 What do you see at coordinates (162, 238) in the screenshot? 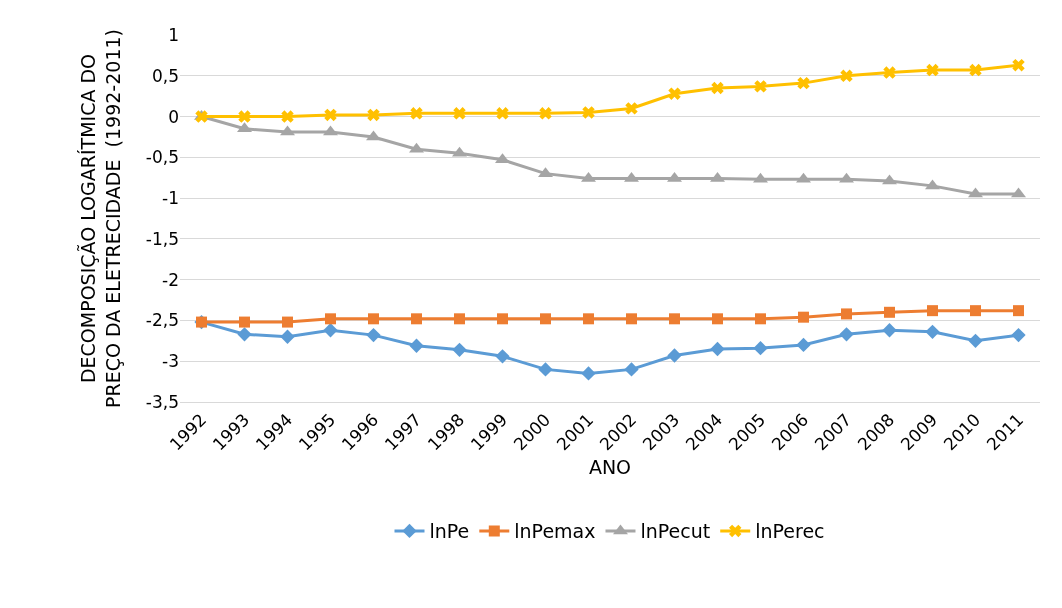
I see `y-tick-label: -1,5` at bounding box center [162, 238].